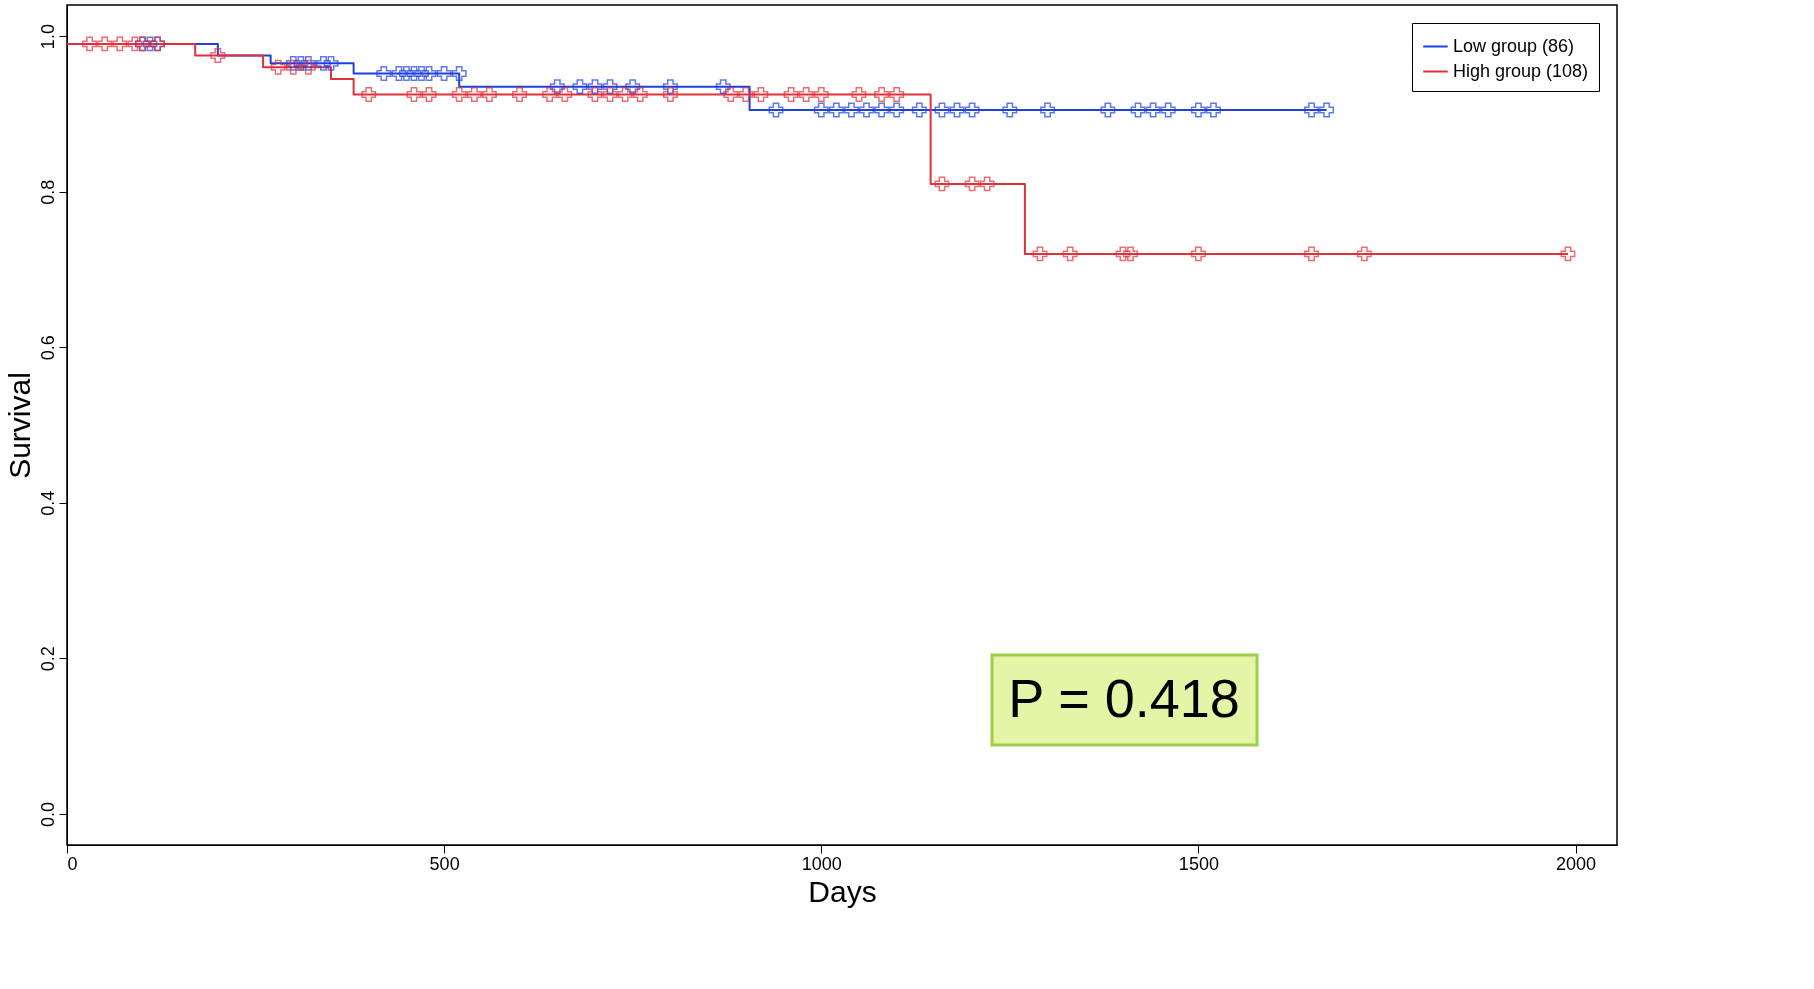 This screenshot has width=1814, height=989. What do you see at coordinates (1521, 70) in the screenshot?
I see `legend-label: High group (108)` at bounding box center [1521, 70].